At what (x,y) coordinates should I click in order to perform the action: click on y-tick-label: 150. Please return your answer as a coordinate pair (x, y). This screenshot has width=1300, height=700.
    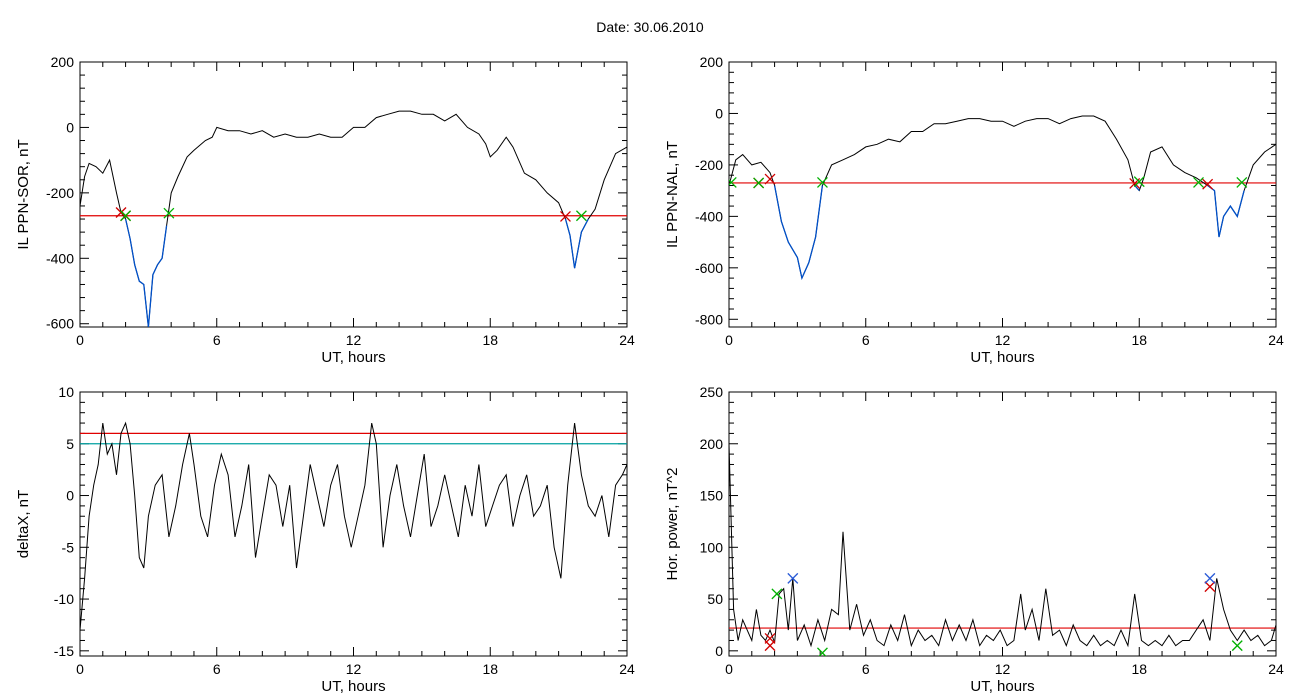
    Looking at the image, I should click on (712, 496).